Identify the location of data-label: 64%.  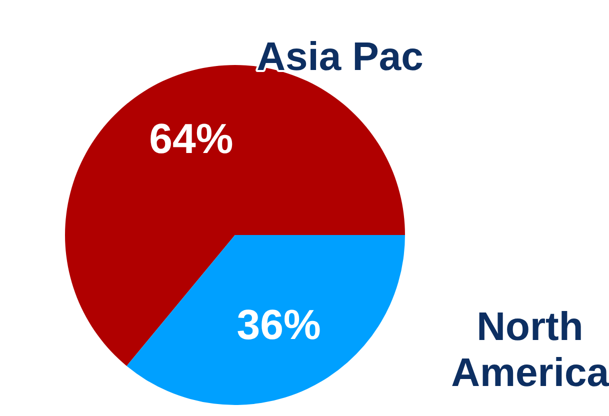
(191, 138).